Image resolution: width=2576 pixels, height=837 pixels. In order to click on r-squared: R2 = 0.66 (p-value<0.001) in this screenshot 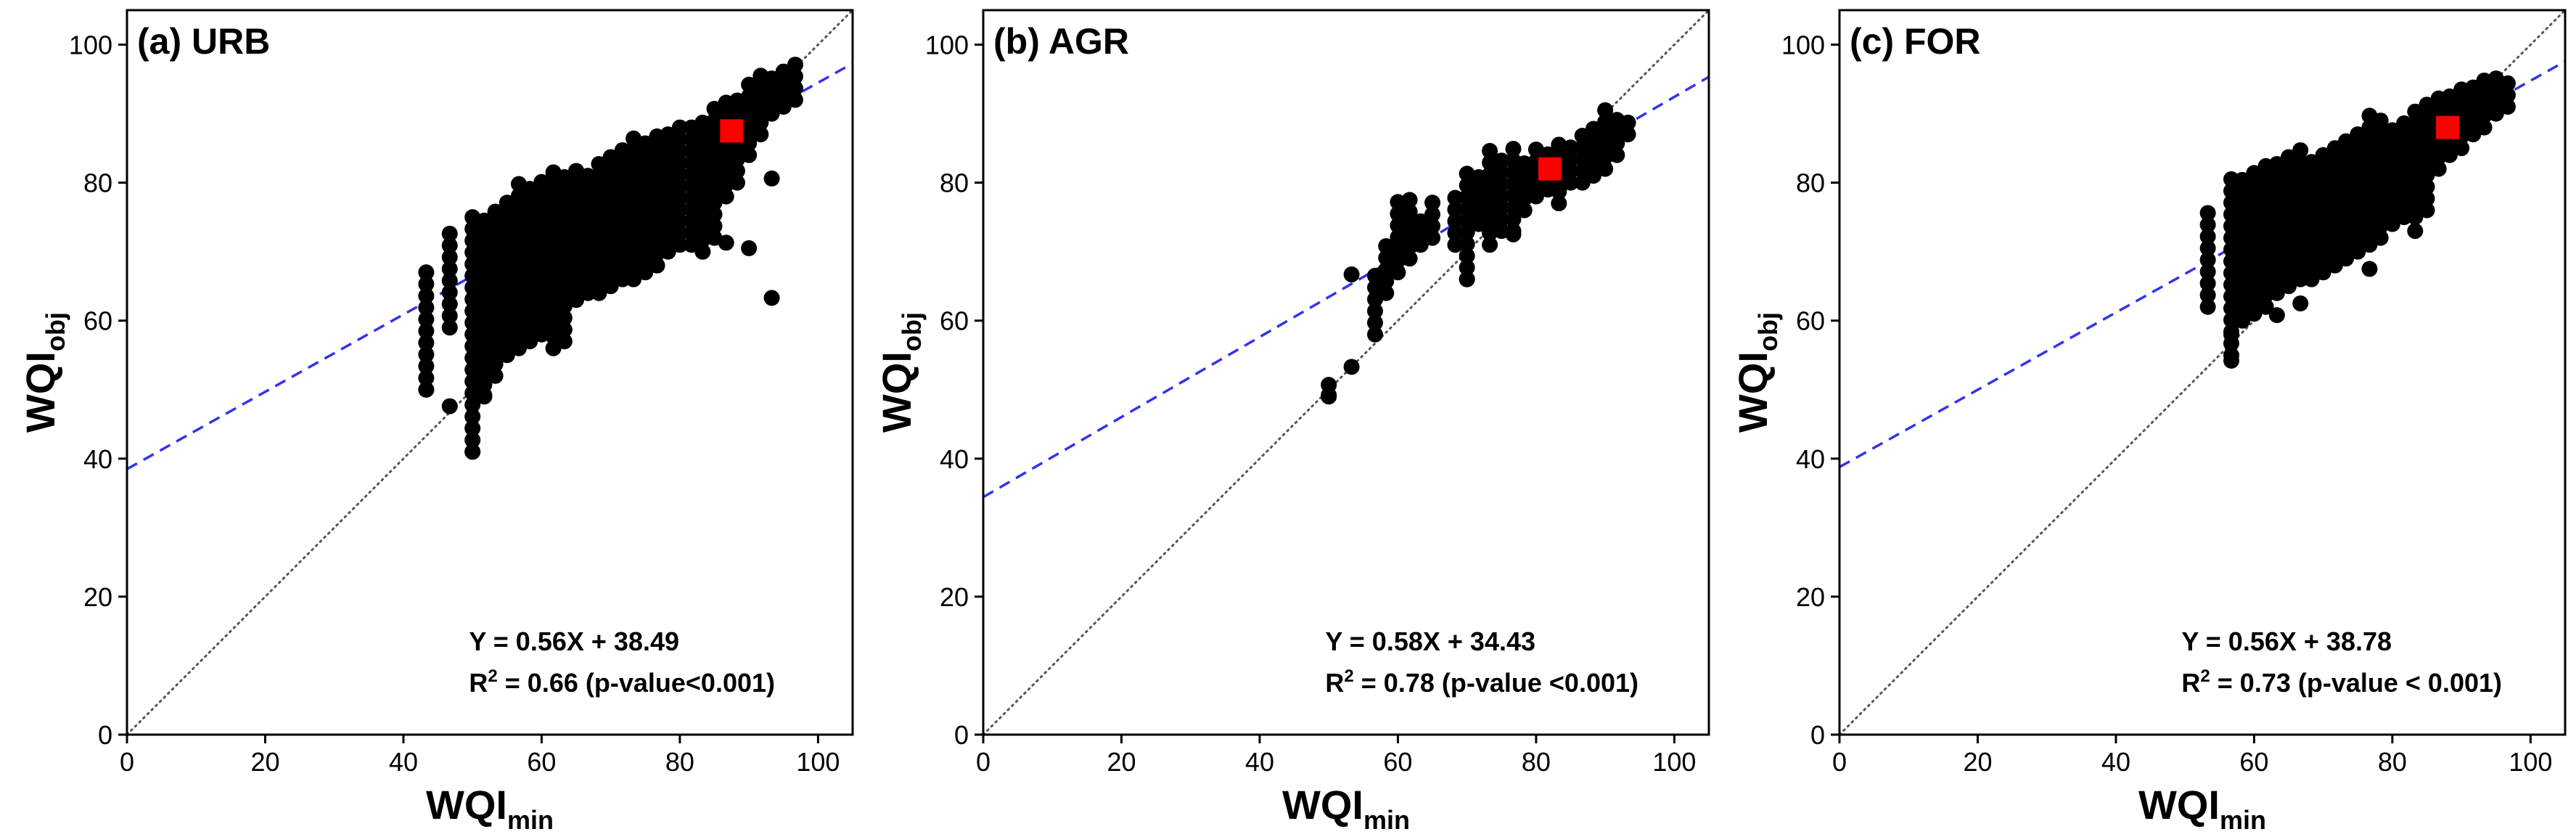, I will do `click(622, 682)`.